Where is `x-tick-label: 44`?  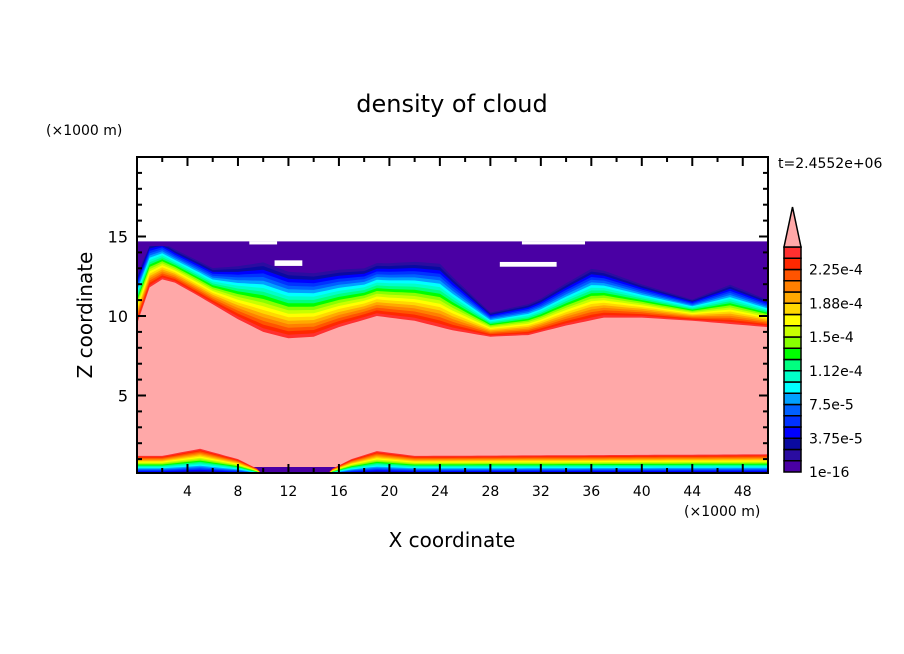
x-tick-label: 44 is located at coordinates (692, 492).